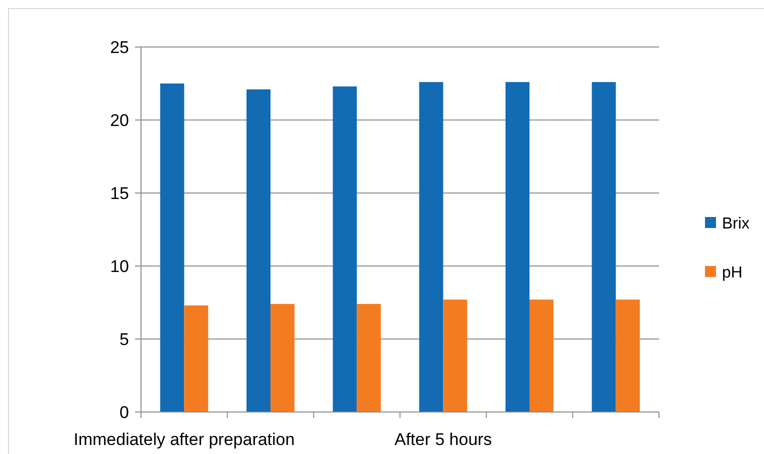 The width and height of the screenshot is (764, 454). Describe the element at coordinates (119, 120) in the screenshot. I see `y-tick-label: 20` at that location.